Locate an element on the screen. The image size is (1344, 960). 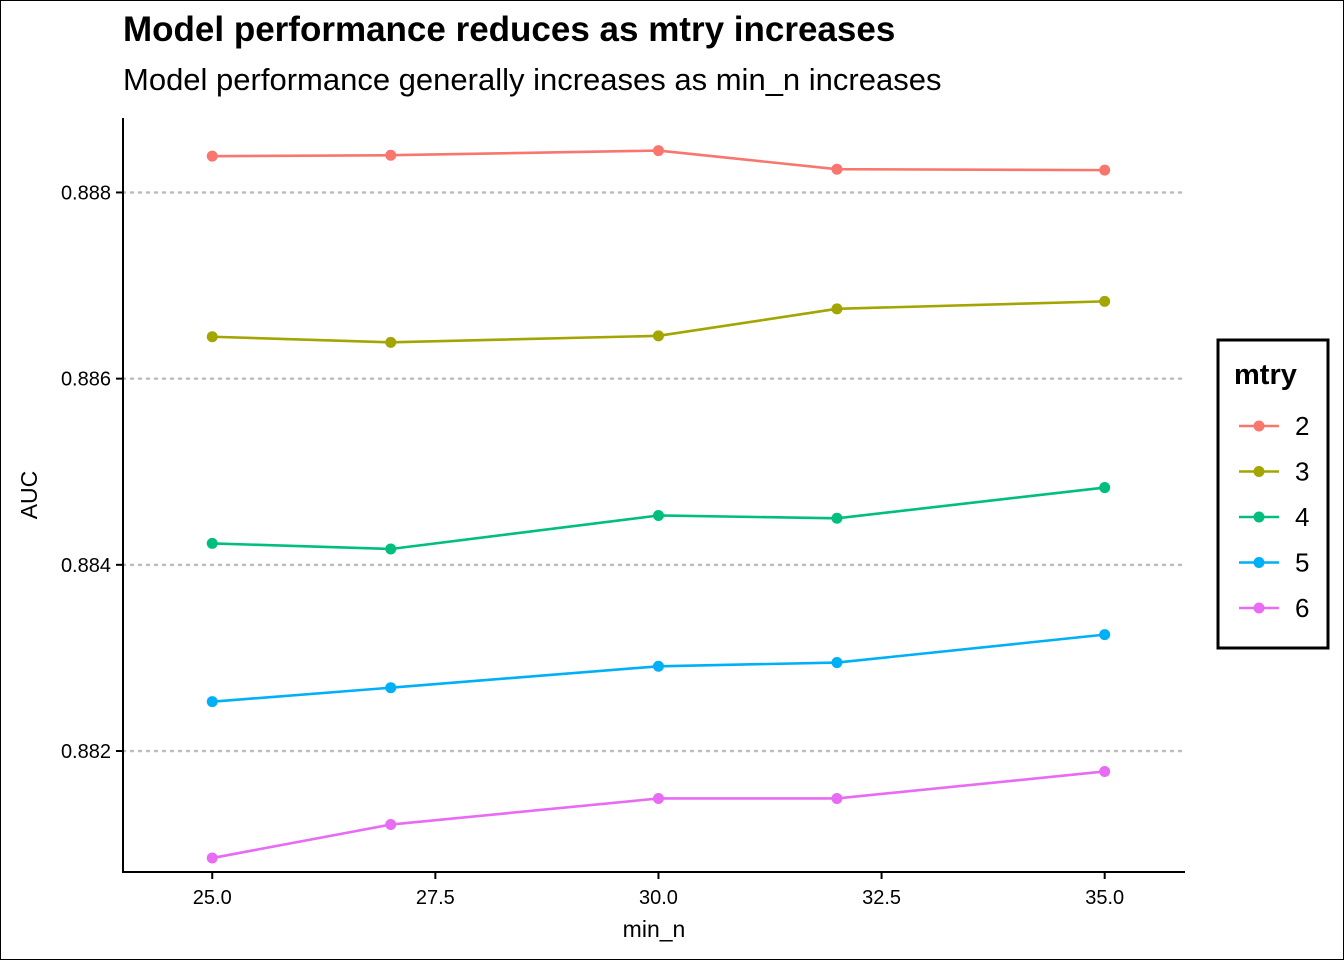
legend: mtry 2 3 4 5 6 is located at coordinates (1273, 494).